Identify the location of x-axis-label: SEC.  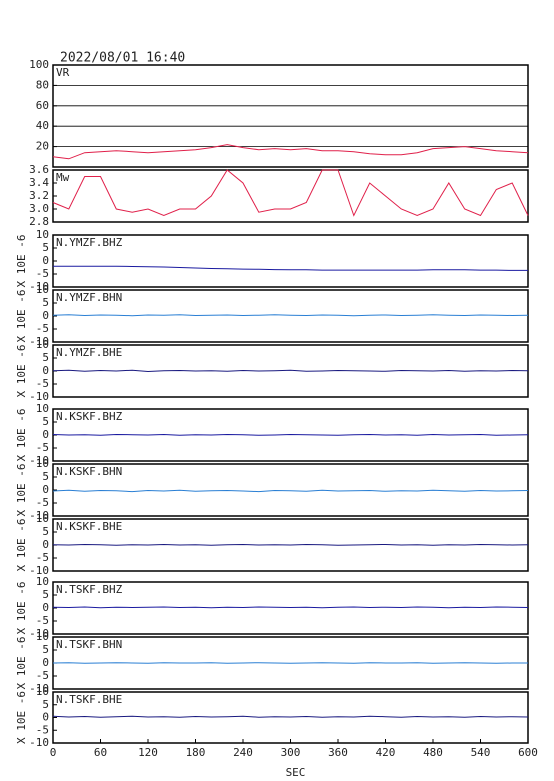
(296, 772).